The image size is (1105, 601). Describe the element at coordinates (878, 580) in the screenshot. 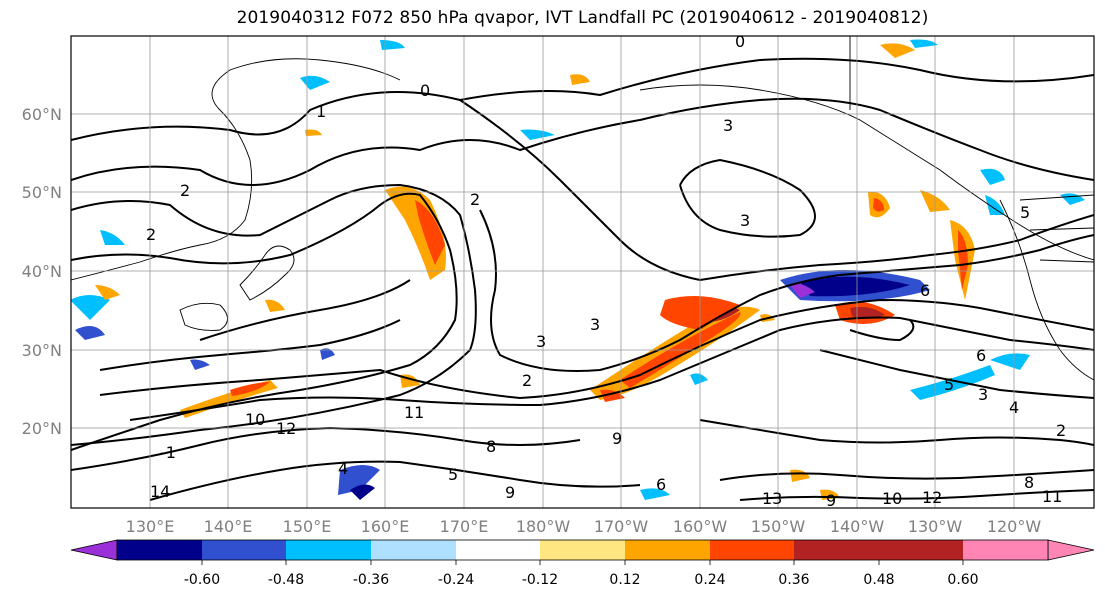

I see `colorbar-tick-label: 0.48` at that location.